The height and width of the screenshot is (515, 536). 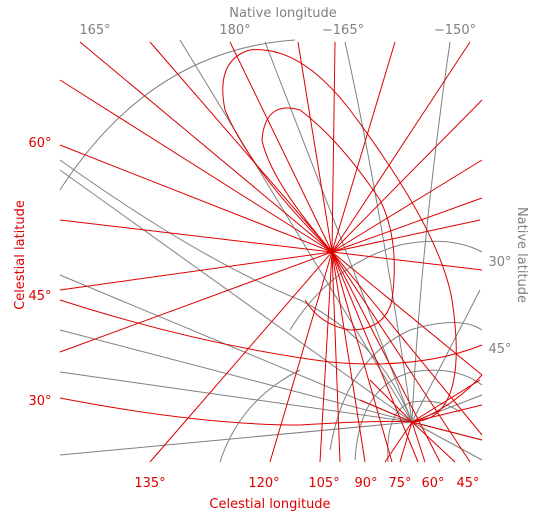 I want to click on celestial-latitude-tick: 45°, so click(x=39, y=296).